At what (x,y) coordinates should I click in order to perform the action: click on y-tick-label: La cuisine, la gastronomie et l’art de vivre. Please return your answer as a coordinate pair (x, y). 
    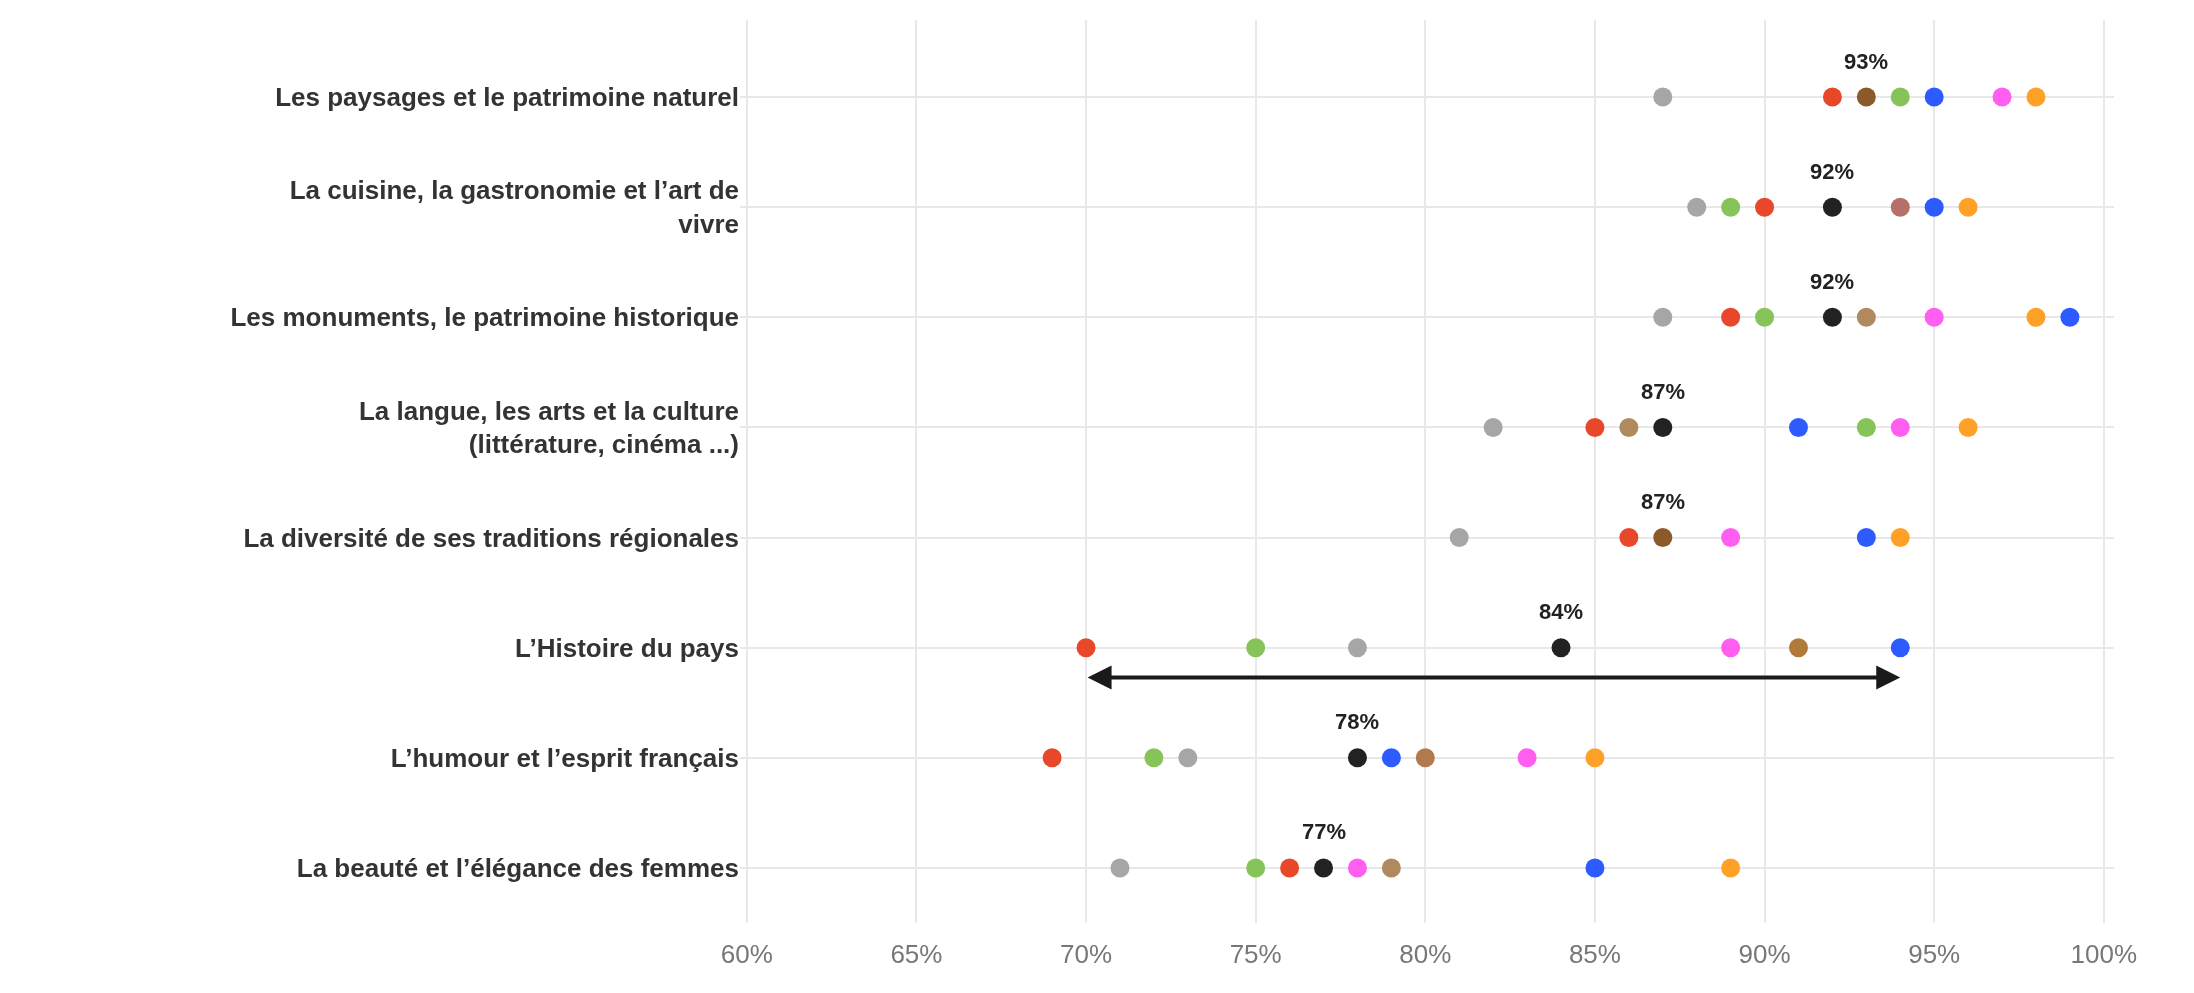
    Looking at the image, I should click on (514, 207).